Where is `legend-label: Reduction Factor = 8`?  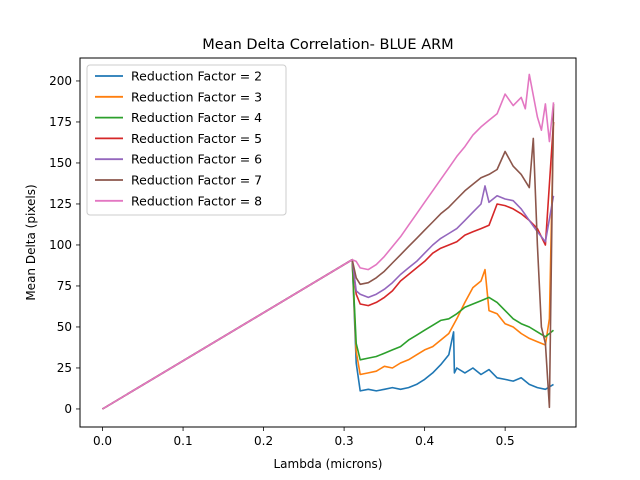
legend-label: Reduction Factor = 8 is located at coordinates (196, 200).